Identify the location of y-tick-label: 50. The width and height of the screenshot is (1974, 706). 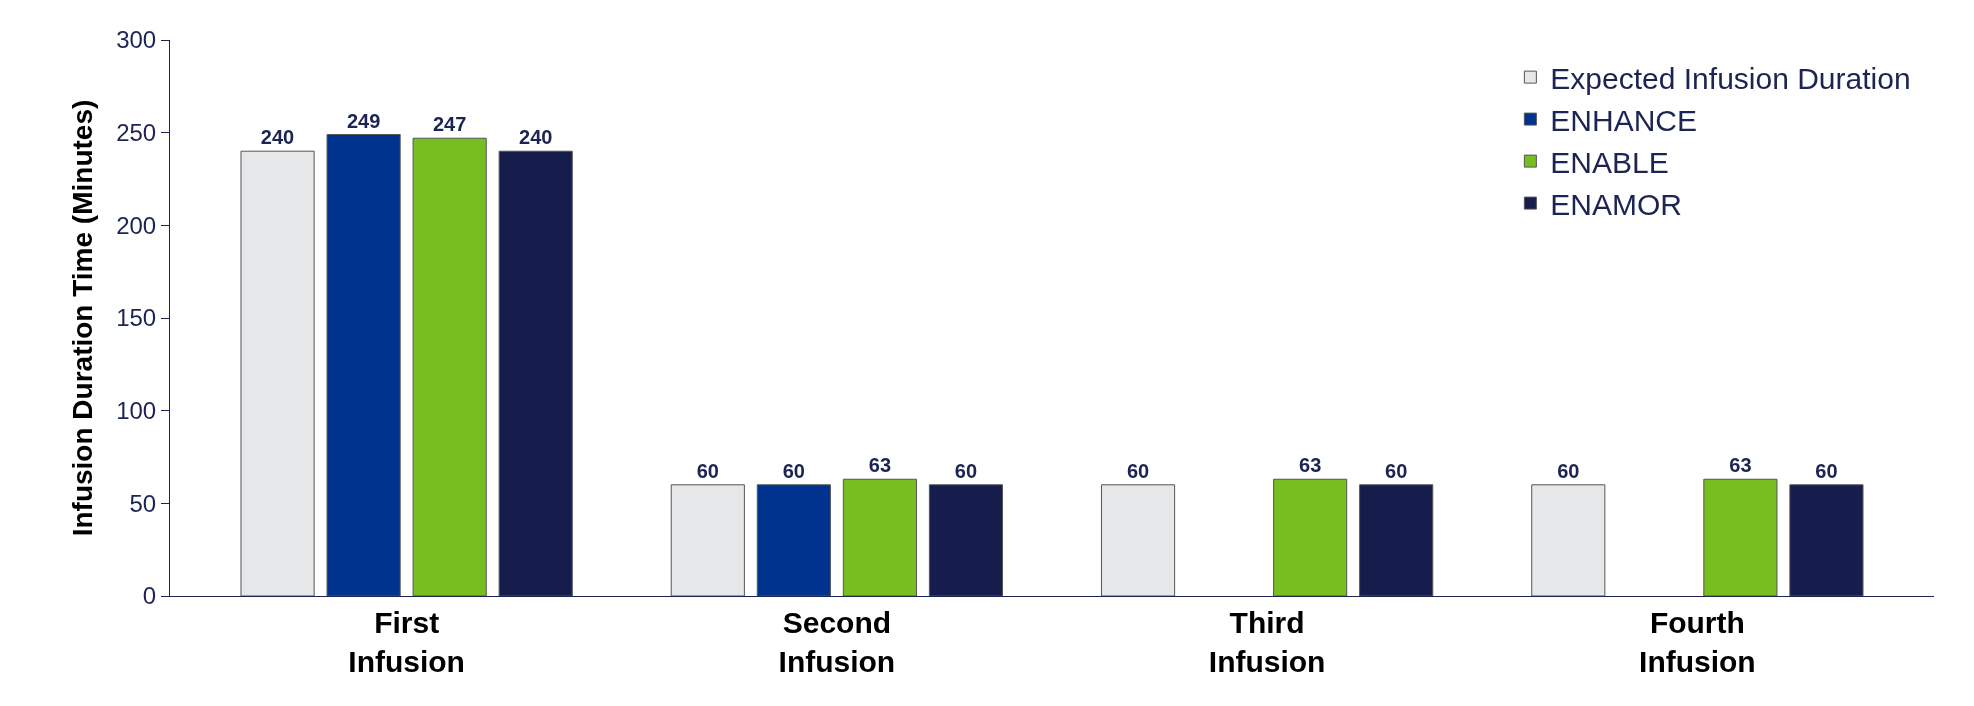
(143, 503).